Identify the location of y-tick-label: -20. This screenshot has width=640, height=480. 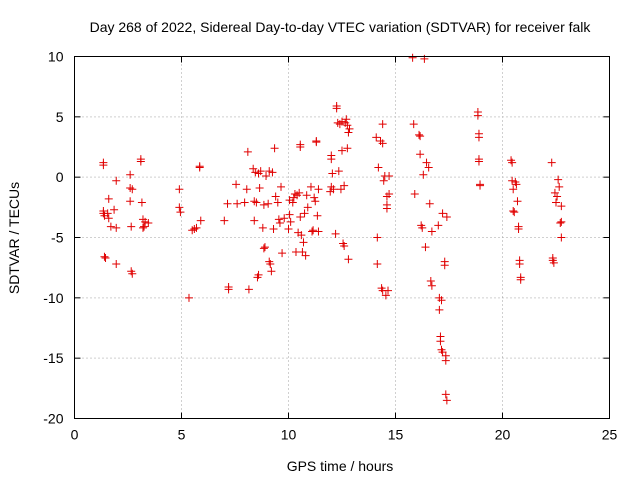
(53, 419).